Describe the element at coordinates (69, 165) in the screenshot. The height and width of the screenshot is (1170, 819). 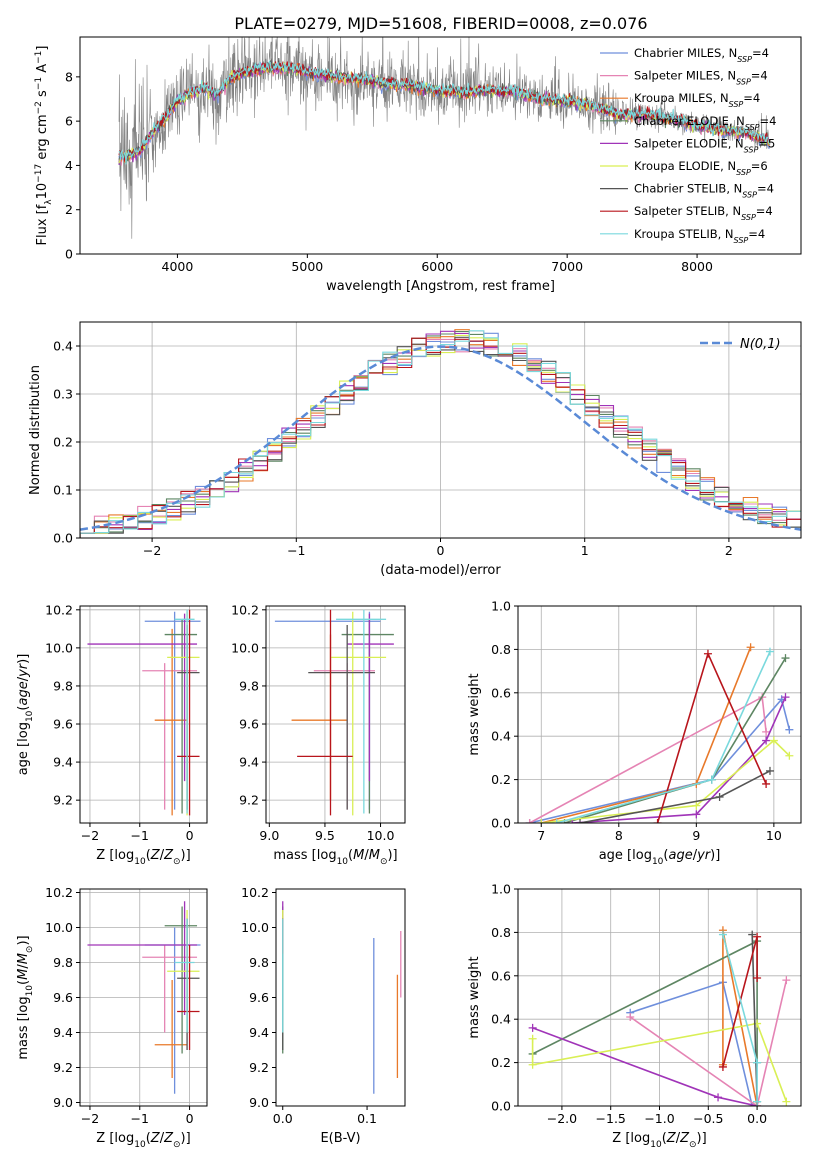
I see `y-tick-label: 4` at that location.